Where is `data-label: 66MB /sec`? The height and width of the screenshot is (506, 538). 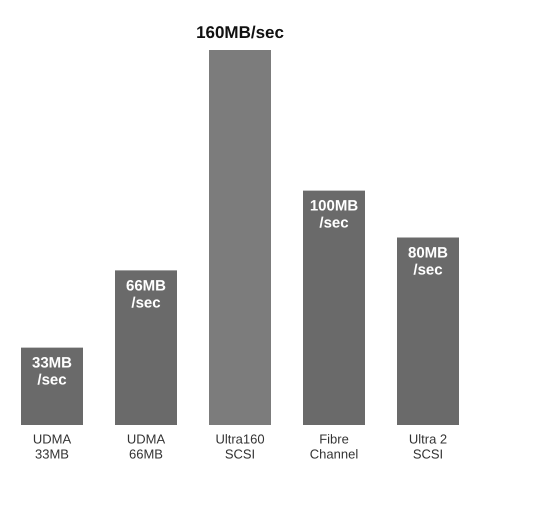 data-label: 66MB /sec is located at coordinates (146, 294).